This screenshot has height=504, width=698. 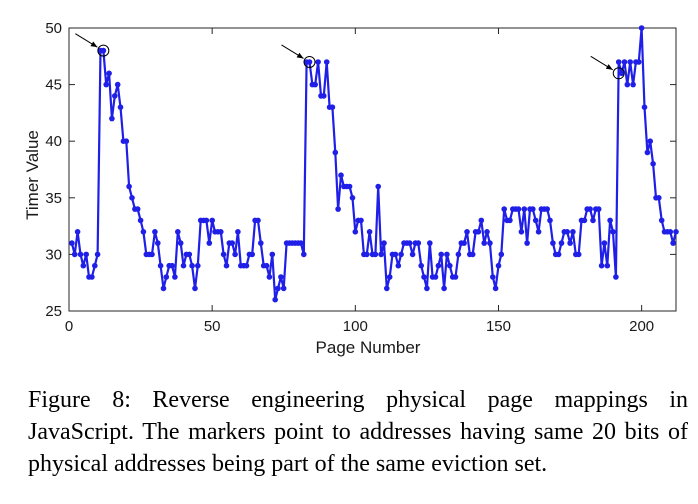 I want to click on x-tick-label: 50, so click(x=212, y=326).